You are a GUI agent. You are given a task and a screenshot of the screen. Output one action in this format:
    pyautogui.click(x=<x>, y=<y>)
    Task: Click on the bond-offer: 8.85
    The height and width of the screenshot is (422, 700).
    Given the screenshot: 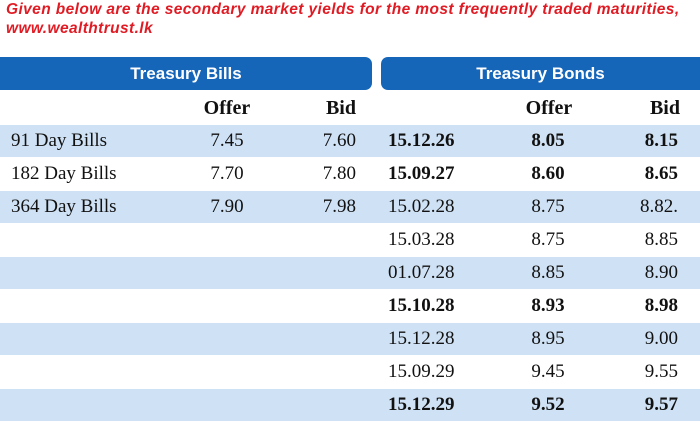 What is the action you would take?
    pyautogui.click(x=548, y=272)
    